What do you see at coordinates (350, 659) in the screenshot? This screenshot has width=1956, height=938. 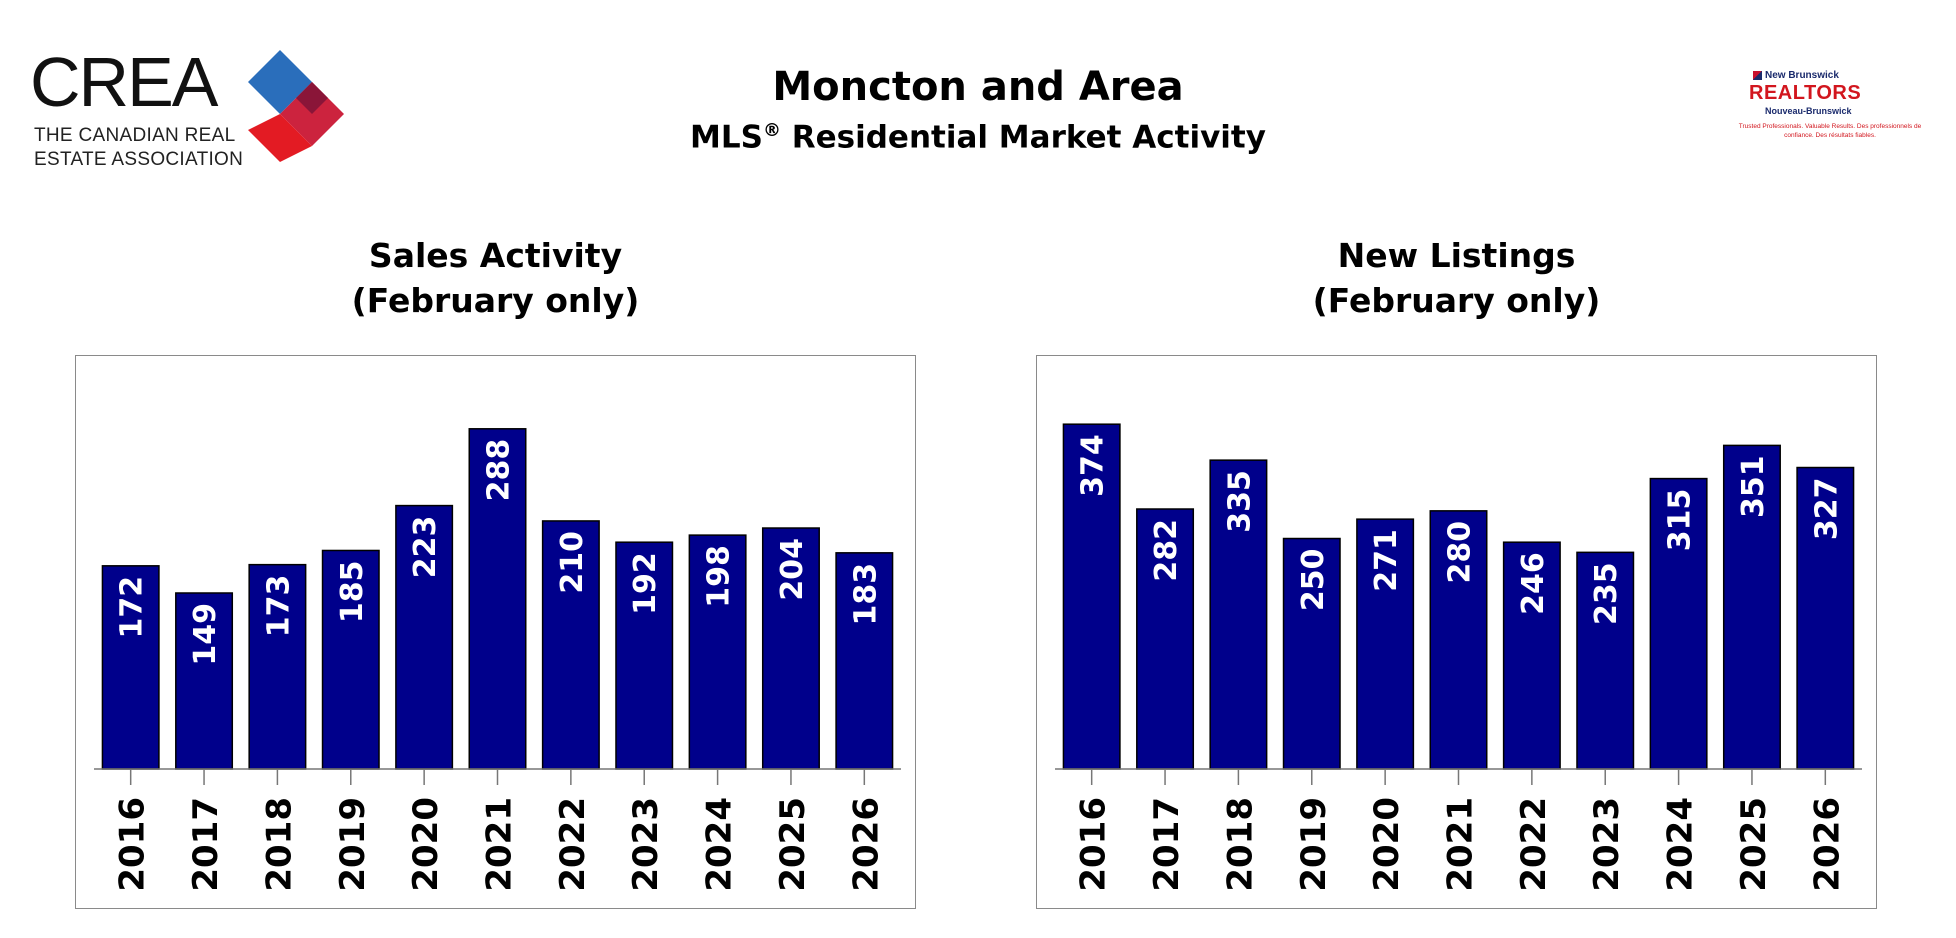 I see `sales-bar-2019` at bounding box center [350, 659].